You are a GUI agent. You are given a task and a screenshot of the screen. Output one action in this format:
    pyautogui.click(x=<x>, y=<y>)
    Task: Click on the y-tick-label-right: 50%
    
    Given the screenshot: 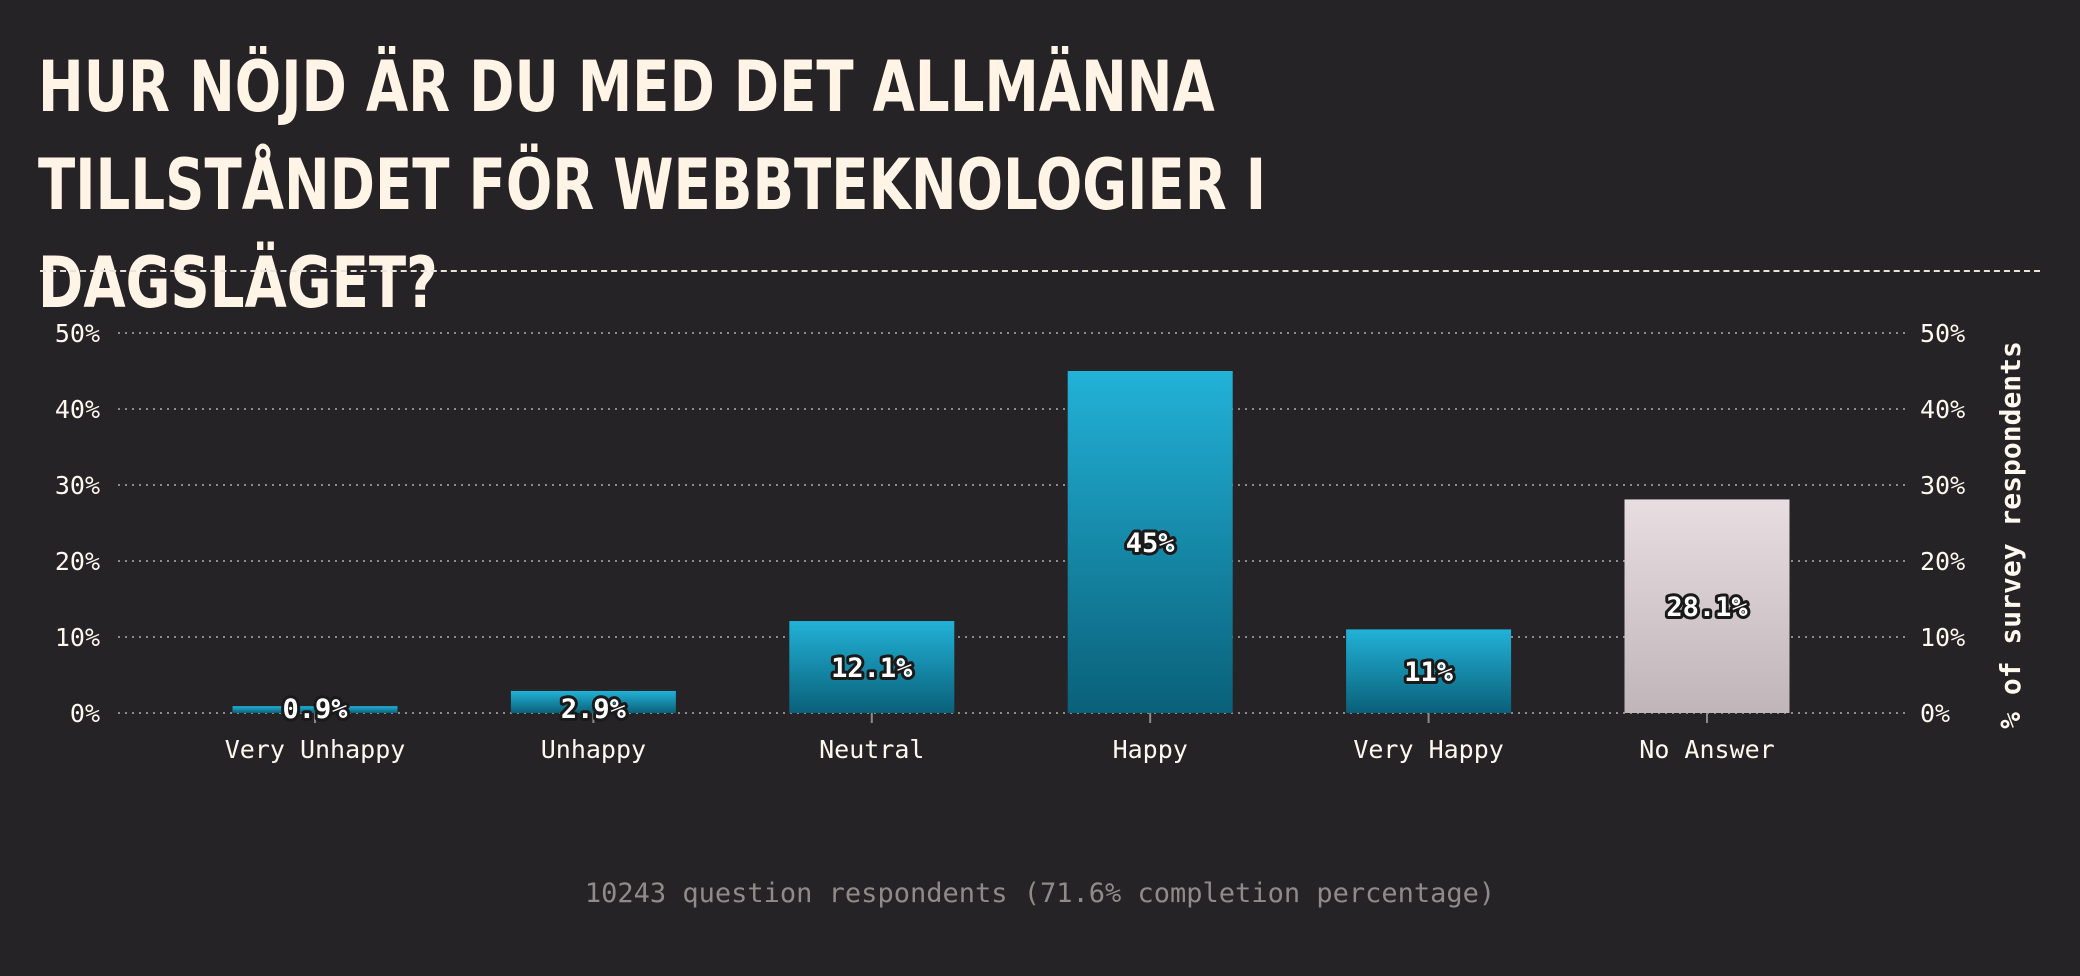 What is the action you would take?
    pyautogui.click(x=1942, y=333)
    